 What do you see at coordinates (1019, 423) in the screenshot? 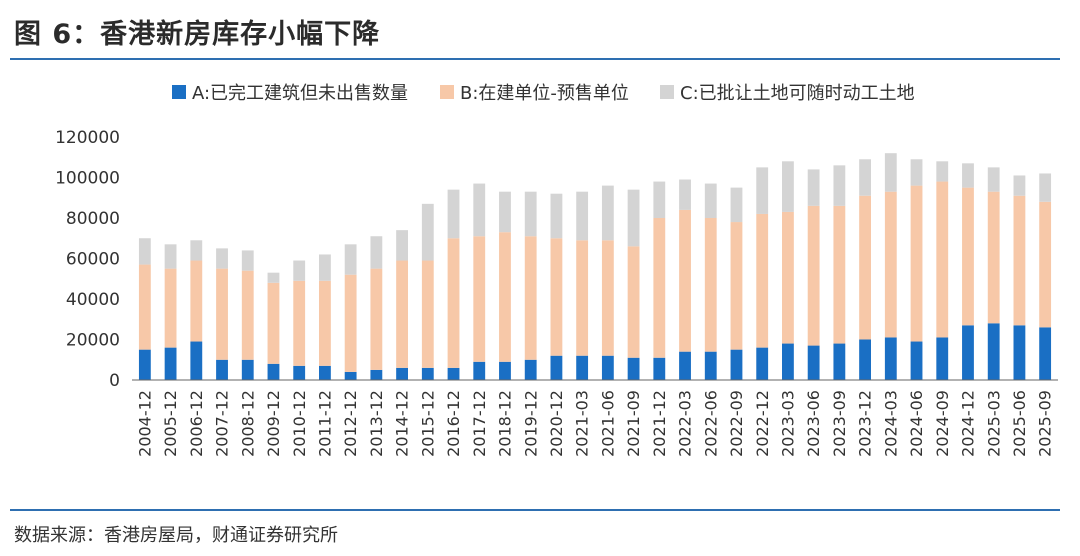
I see `x-tick-label: 2025-06` at bounding box center [1019, 423].